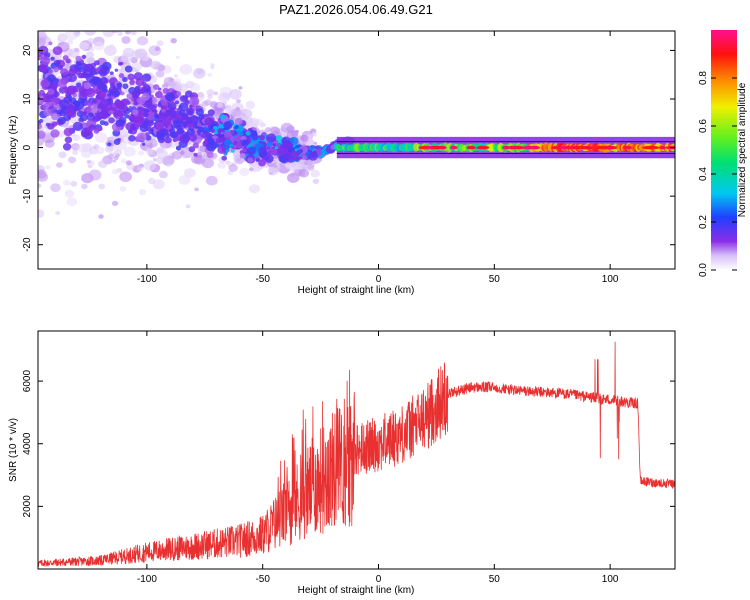 The width and height of the screenshot is (750, 600). Describe the element at coordinates (356, 590) in the screenshot. I see `snr-xlabel: Height of straight line (km)` at that location.